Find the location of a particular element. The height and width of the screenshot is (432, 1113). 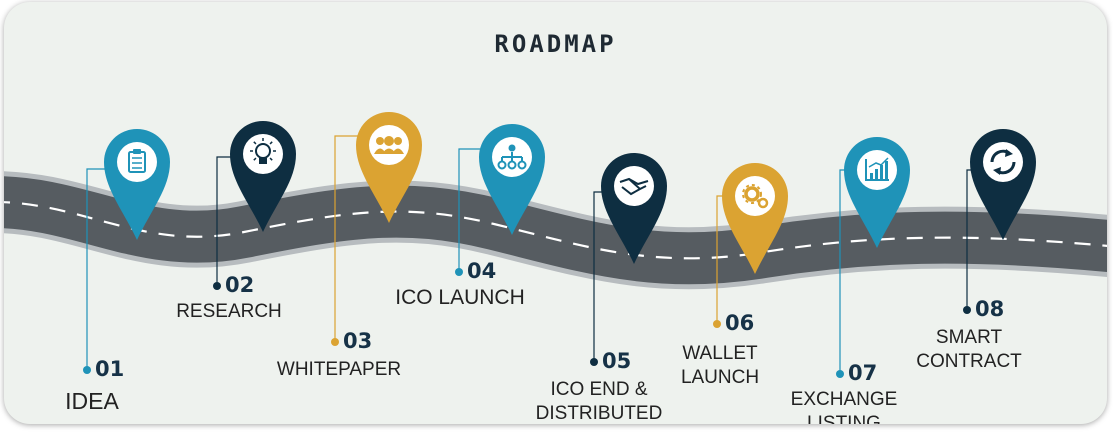

milestone-number-07: 07 is located at coordinates (863, 373).